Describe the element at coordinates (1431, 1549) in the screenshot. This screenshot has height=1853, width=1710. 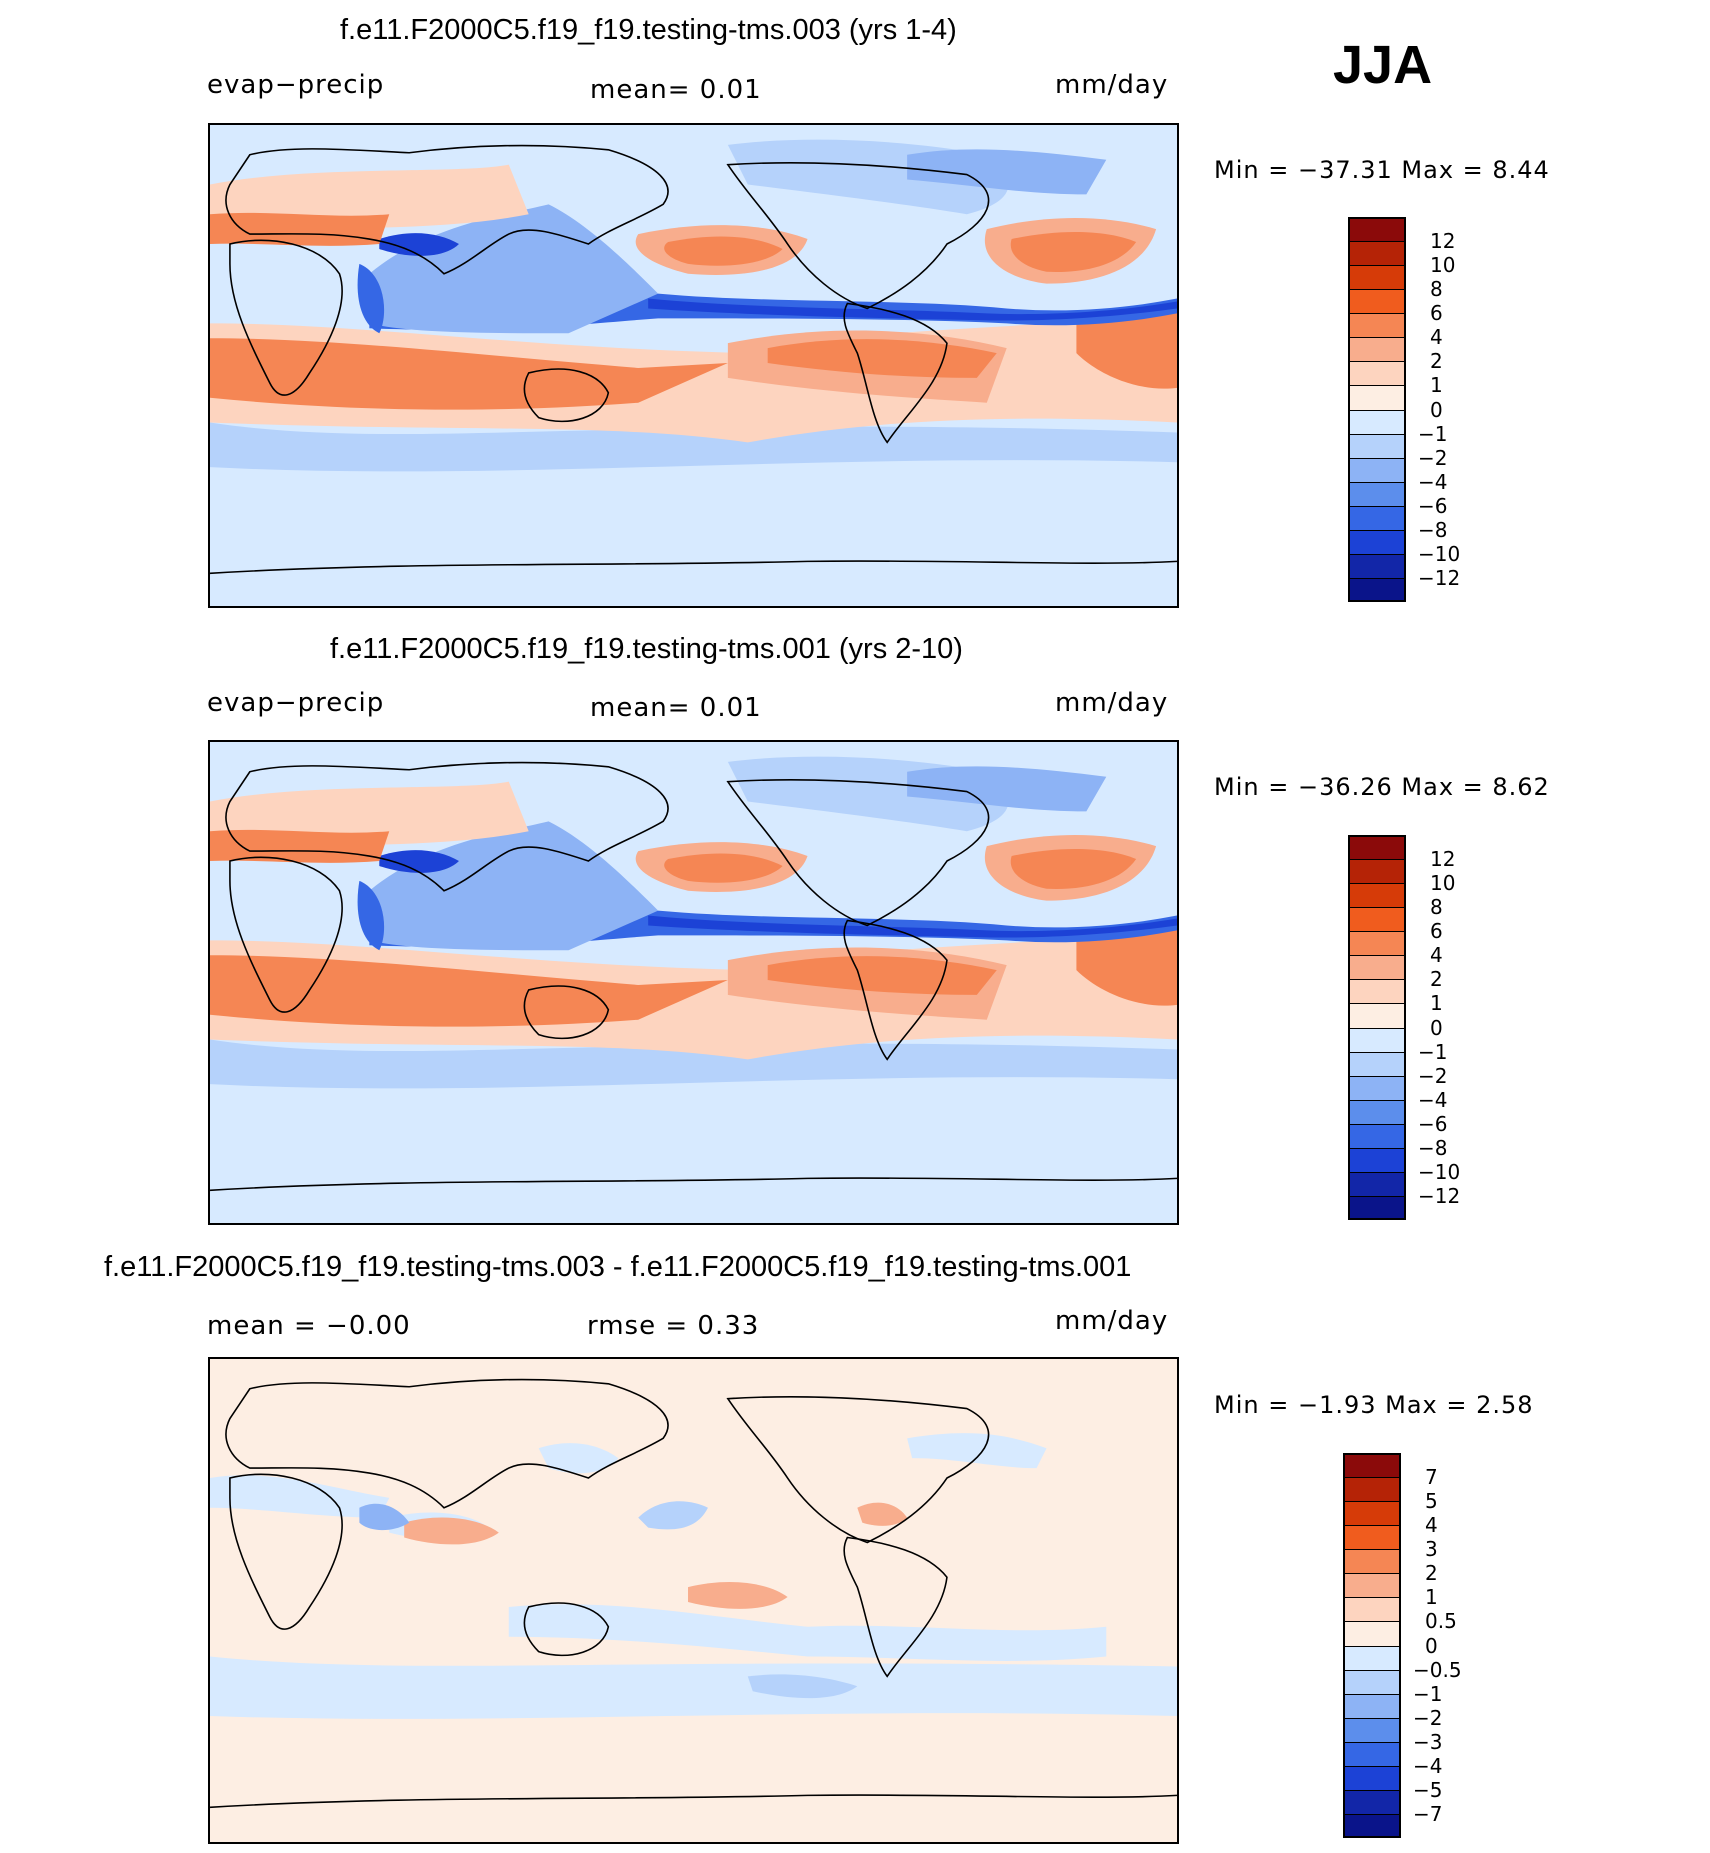
I see `panel-3-colorbar-tick-label: 3` at that location.